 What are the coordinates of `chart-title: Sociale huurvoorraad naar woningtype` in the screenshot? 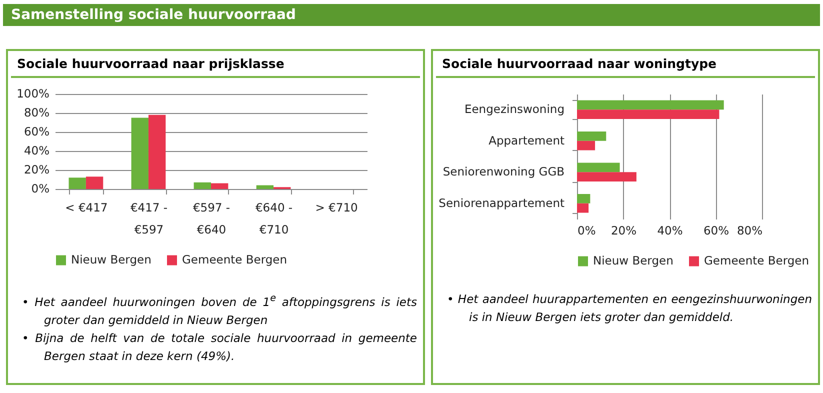 It's located at (625, 66).